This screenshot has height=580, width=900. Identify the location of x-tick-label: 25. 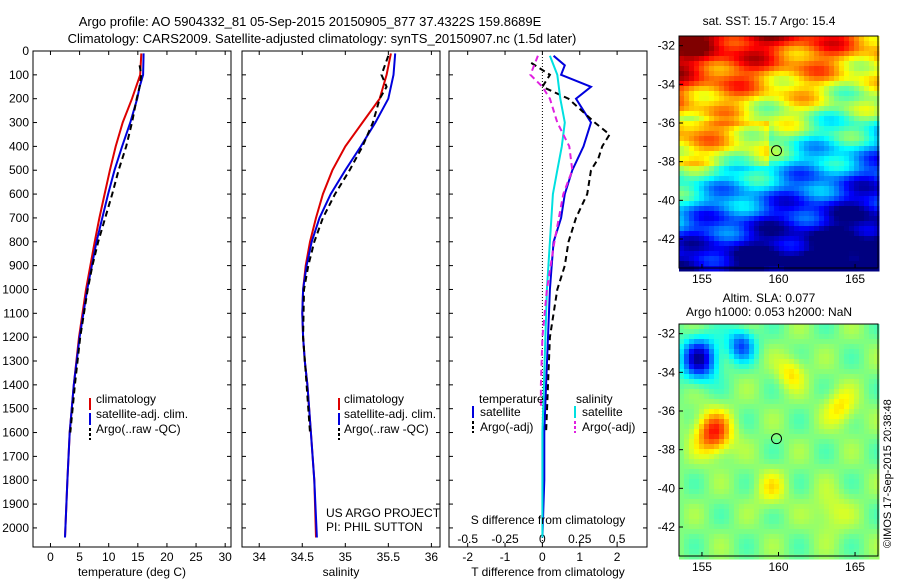
(196, 557).